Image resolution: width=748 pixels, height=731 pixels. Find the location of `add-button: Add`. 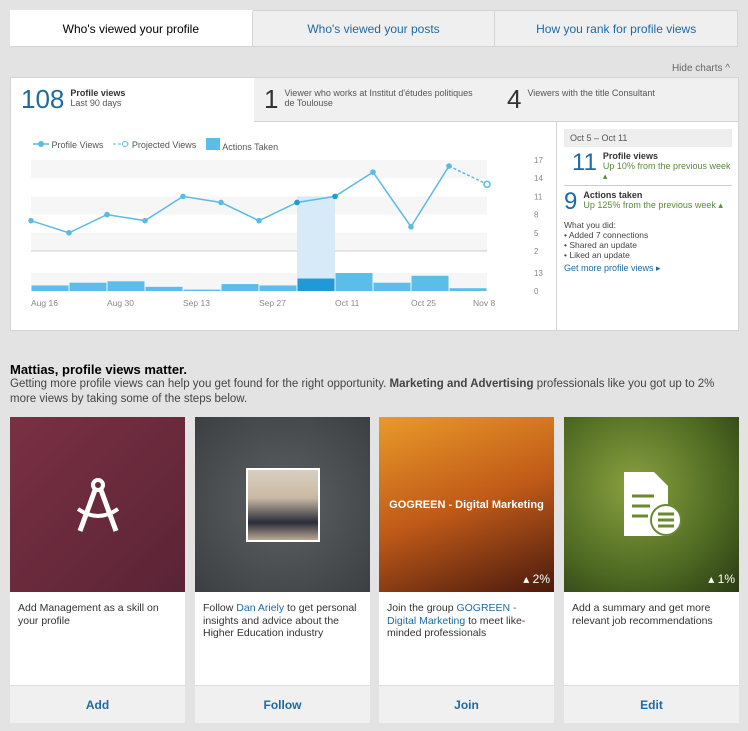

add-button: Add is located at coordinates (97, 704).